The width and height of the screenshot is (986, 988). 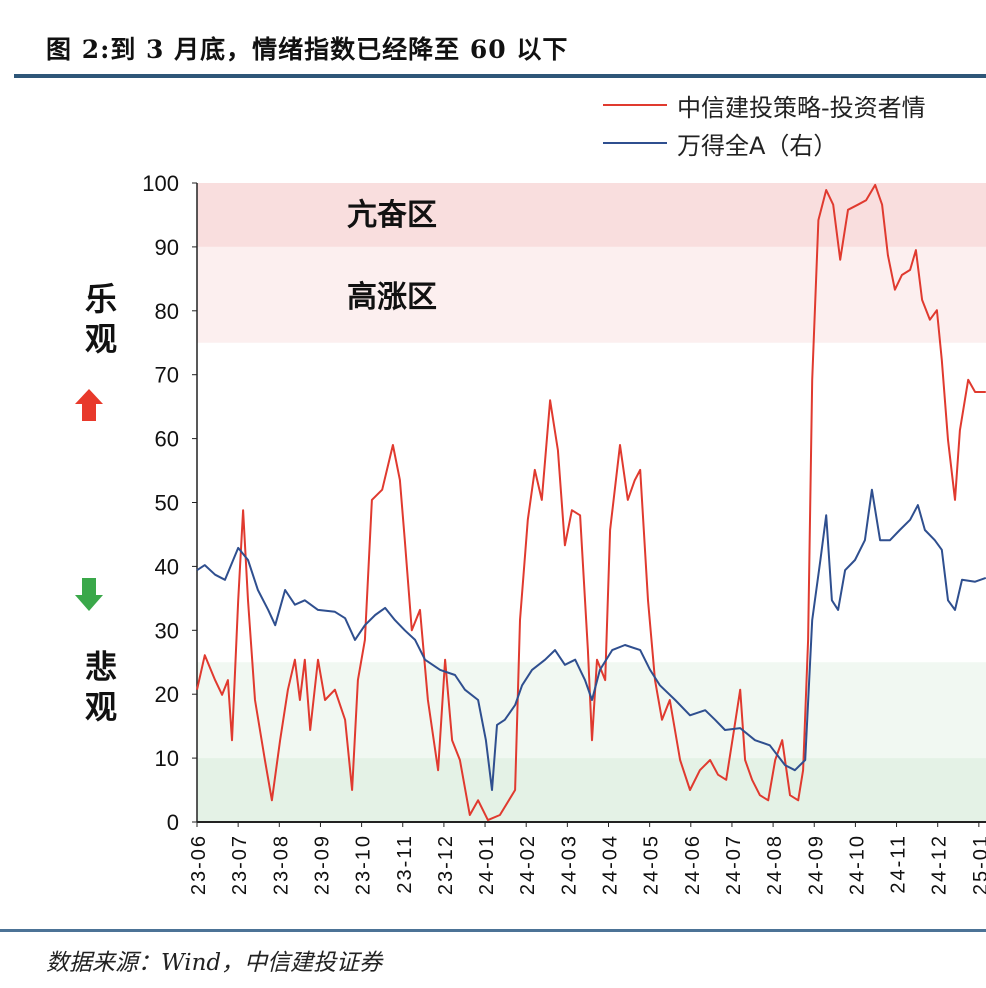 What do you see at coordinates (857, 864) in the screenshot?
I see `x-tick-label: 24-10` at bounding box center [857, 864].